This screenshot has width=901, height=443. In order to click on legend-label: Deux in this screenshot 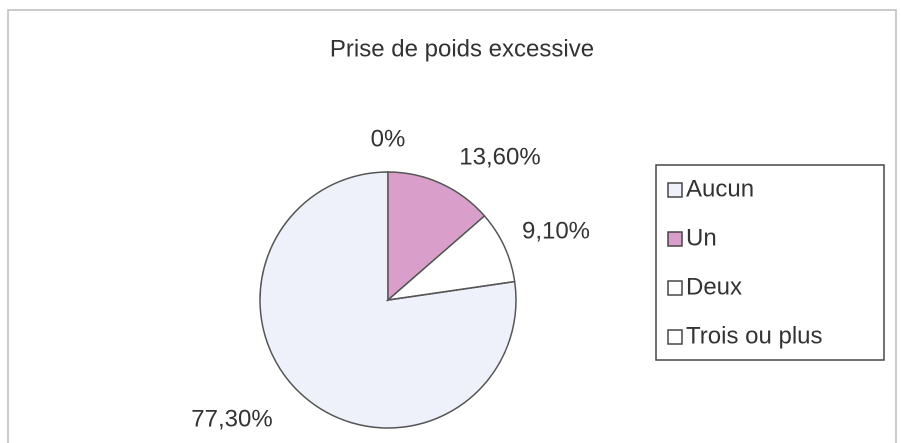, I will do `click(714, 286)`.